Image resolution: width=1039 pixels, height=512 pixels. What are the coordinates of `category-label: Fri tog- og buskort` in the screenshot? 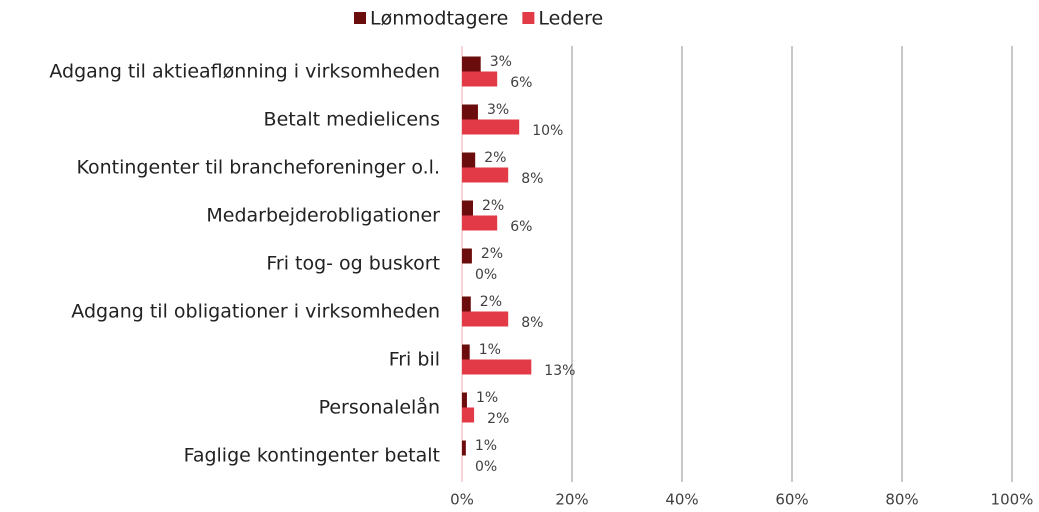 It's located at (353, 264).